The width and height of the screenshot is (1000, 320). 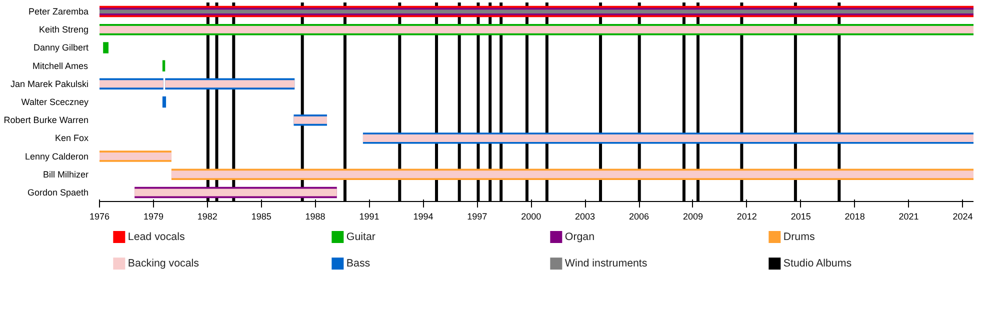 I want to click on x-tick-label: 1988, so click(x=315, y=217).